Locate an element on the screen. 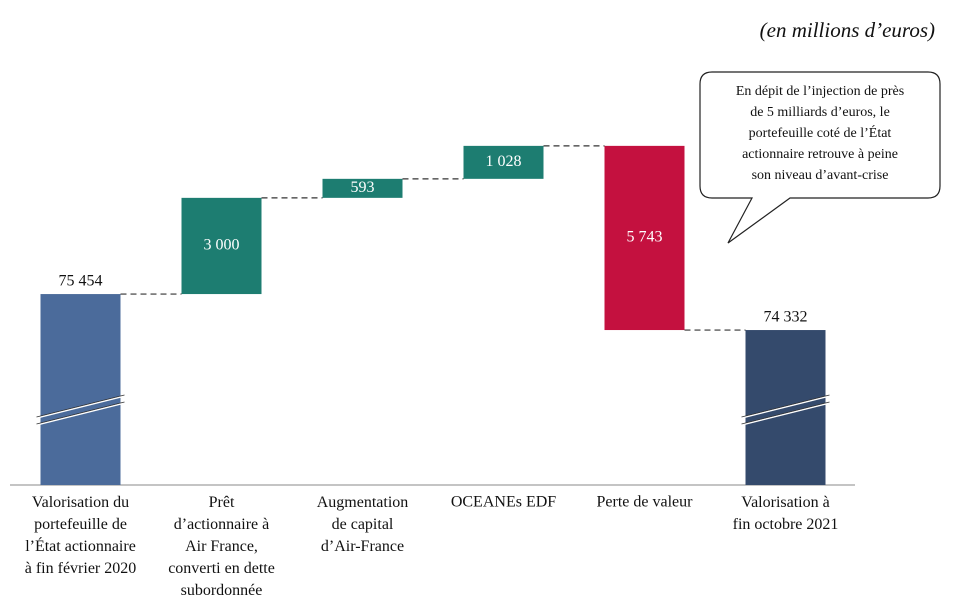 This screenshot has width=953, height=599. subtitle: (en millions d’euros) is located at coordinates (847, 30).